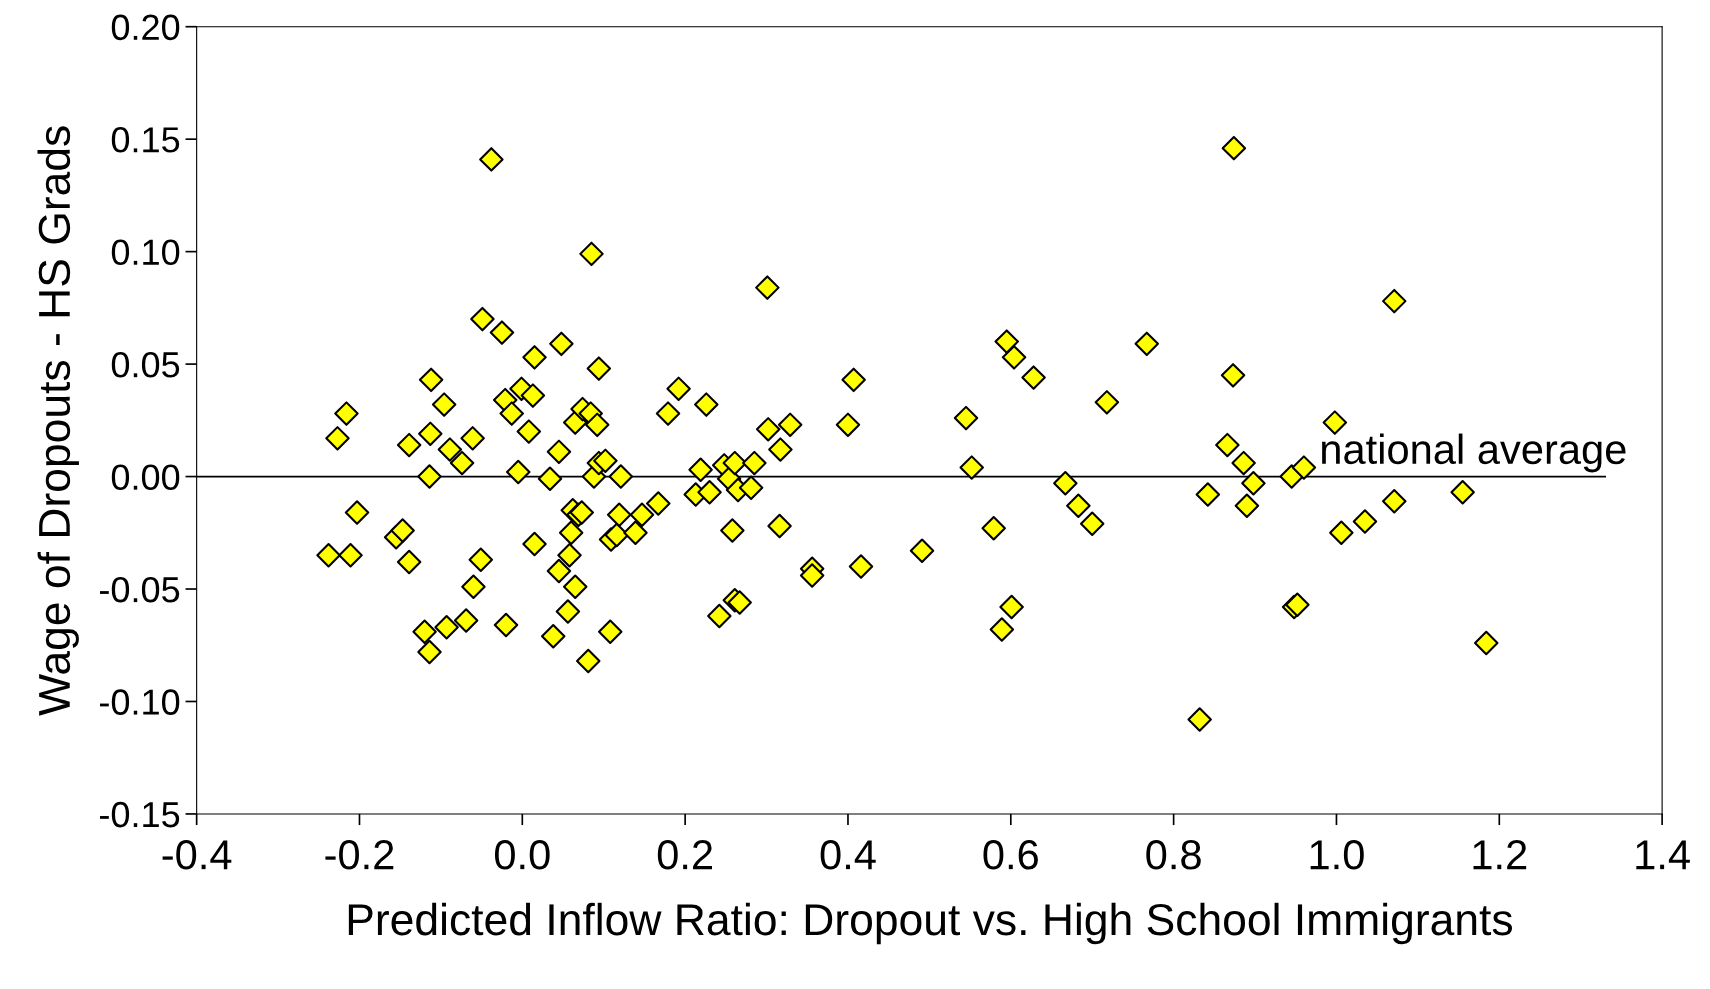 Image resolution: width=1710 pixels, height=989 pixels. What do you see at coordinates (1337, 855) in the screenshot?
I see `x-tick-label: 1.0` at bounding box center [1337, 855].